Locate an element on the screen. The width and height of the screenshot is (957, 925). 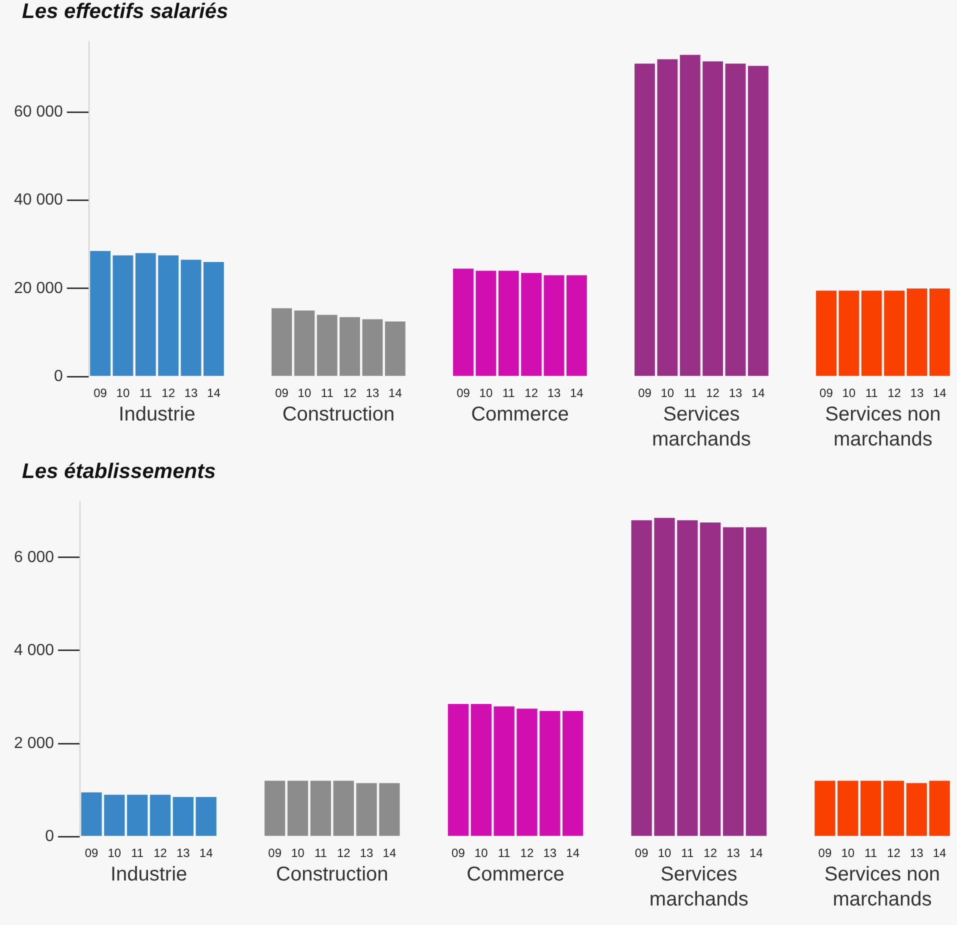
y-tick-label: 2 000 is located at coordinates (34, 743).